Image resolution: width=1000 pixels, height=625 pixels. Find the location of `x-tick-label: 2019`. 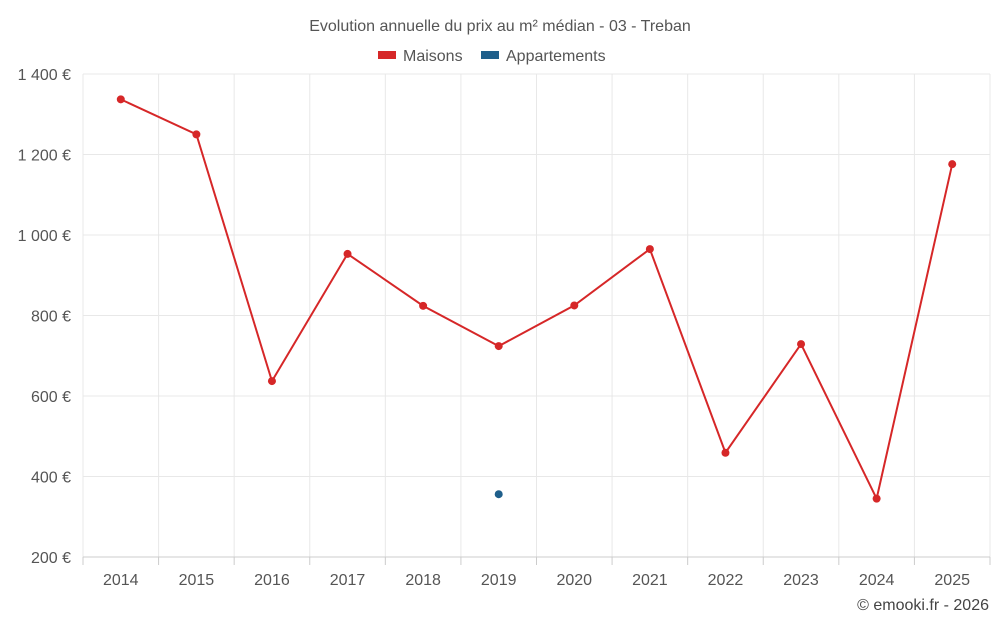

x-tick-label: 2019 is located at coordinates (499, 580).